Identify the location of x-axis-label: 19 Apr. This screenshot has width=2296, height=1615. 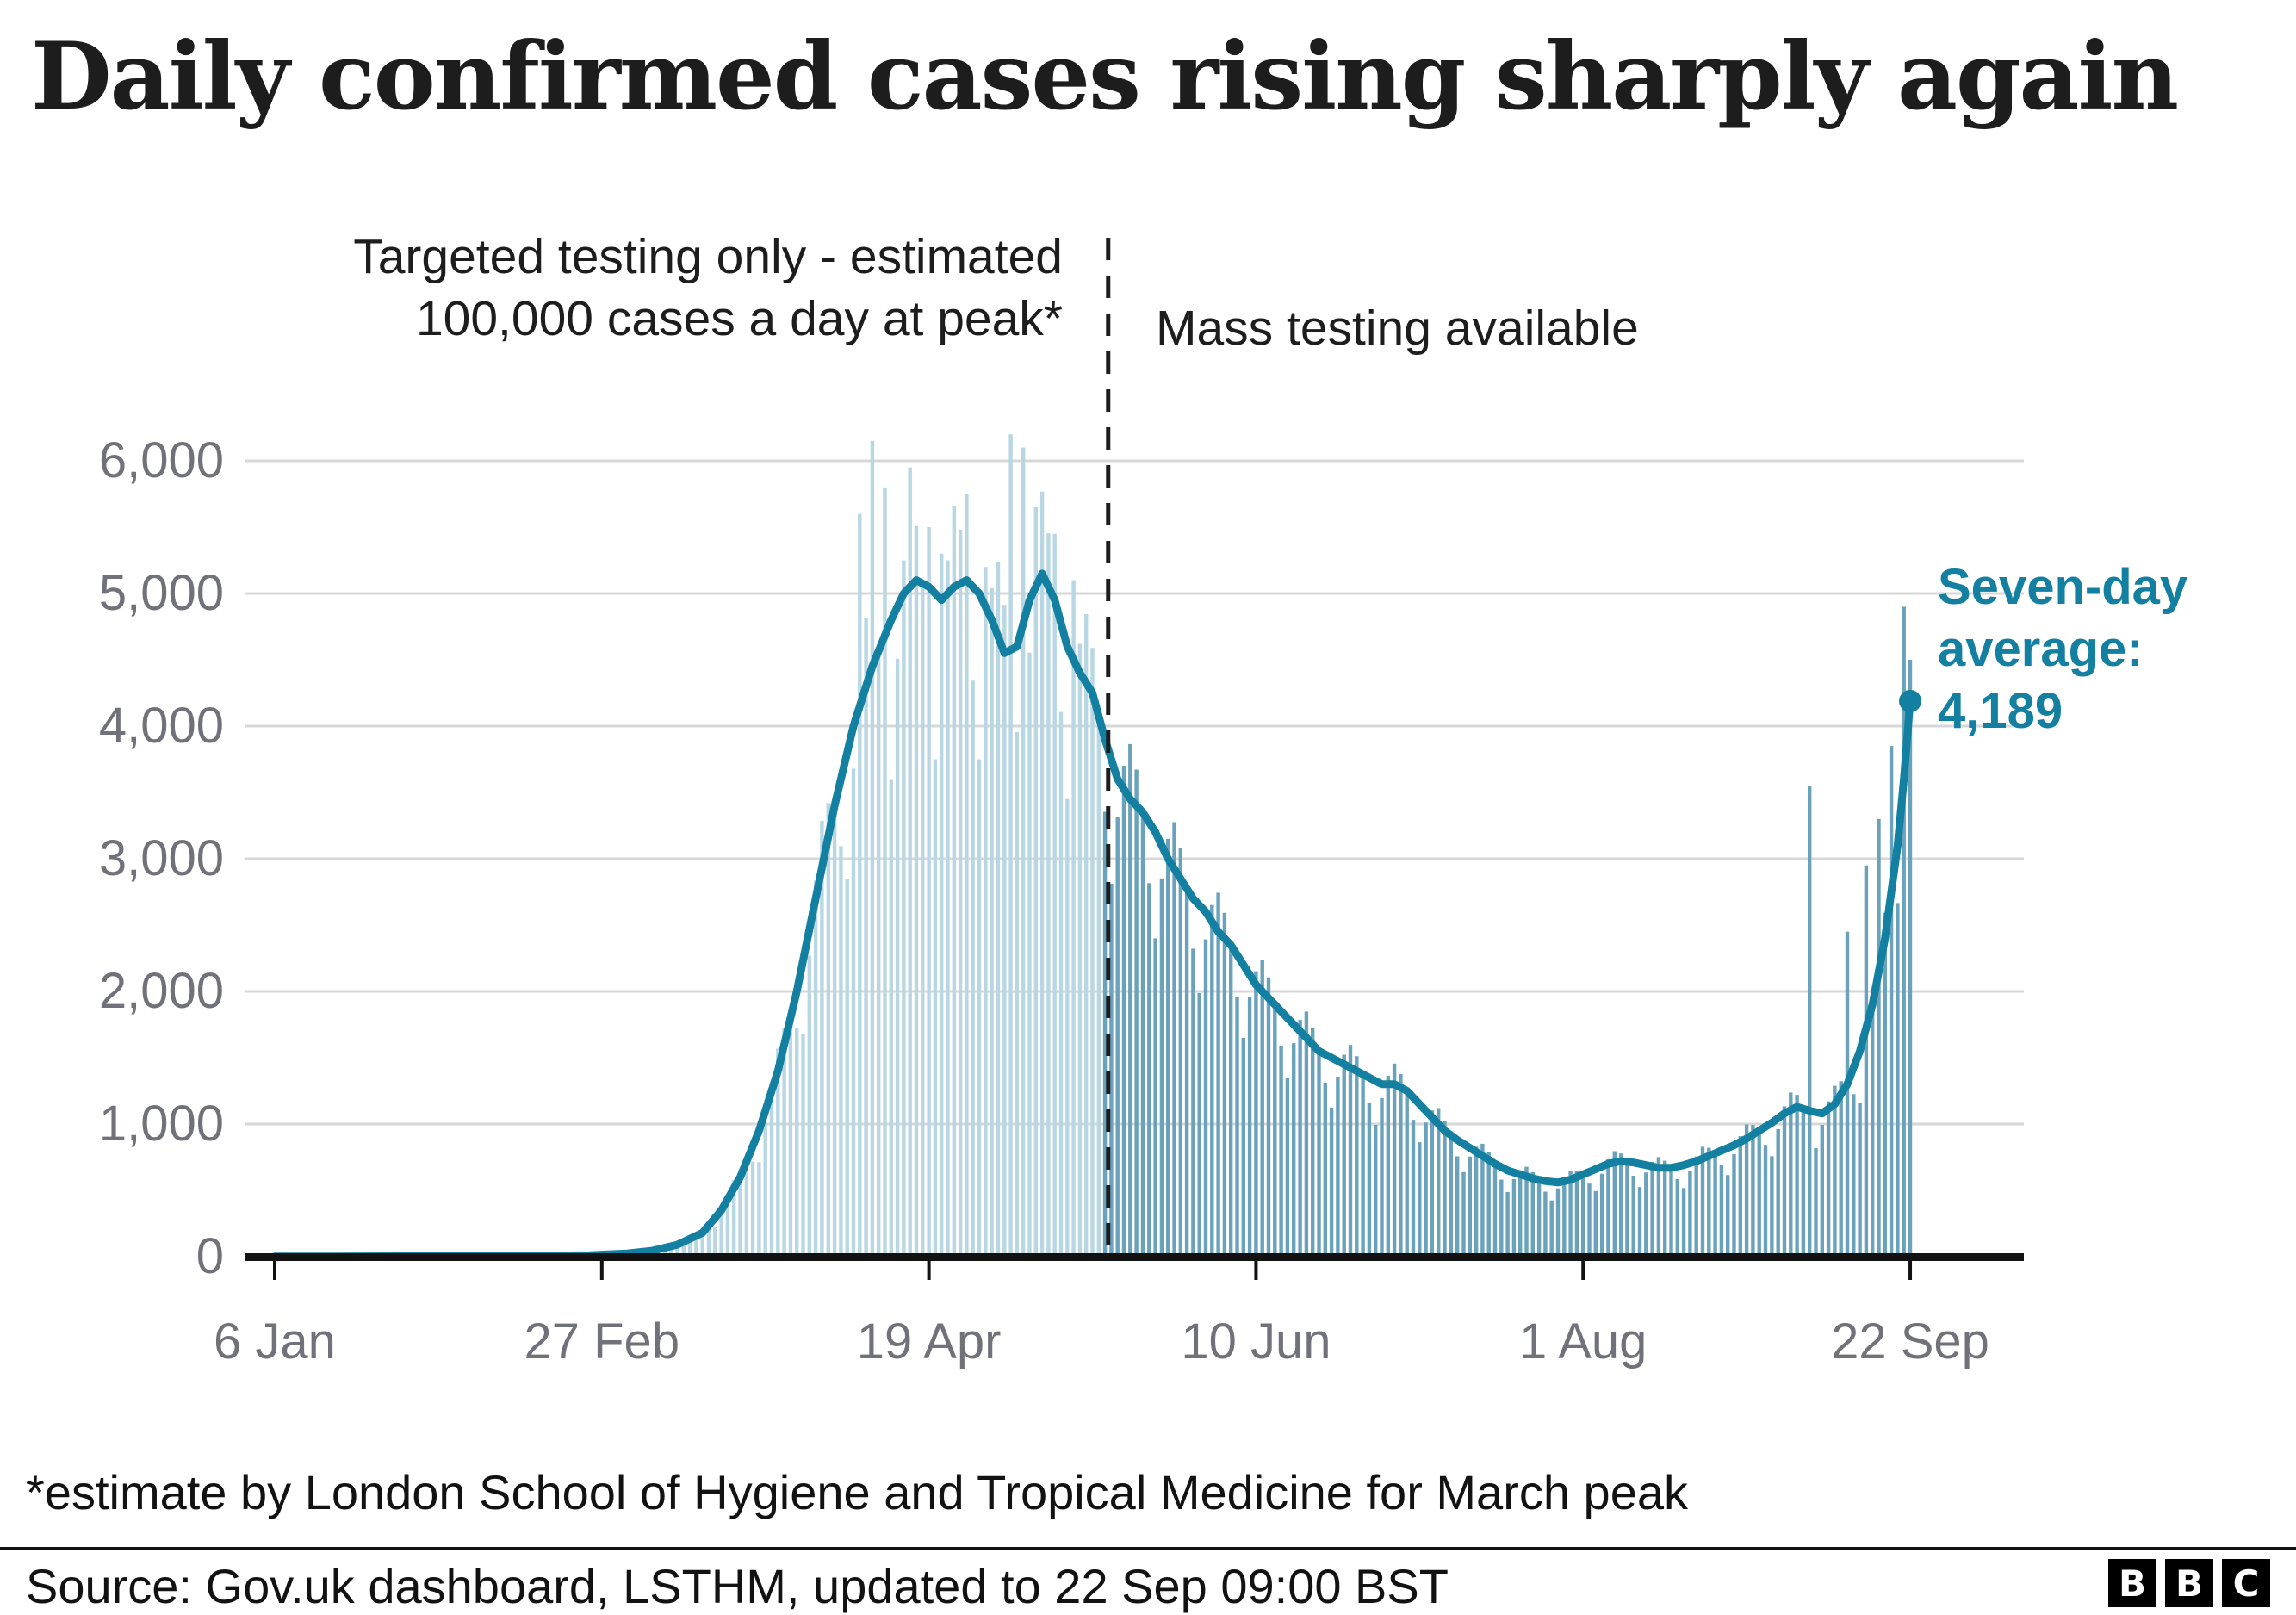
(929, 1342).